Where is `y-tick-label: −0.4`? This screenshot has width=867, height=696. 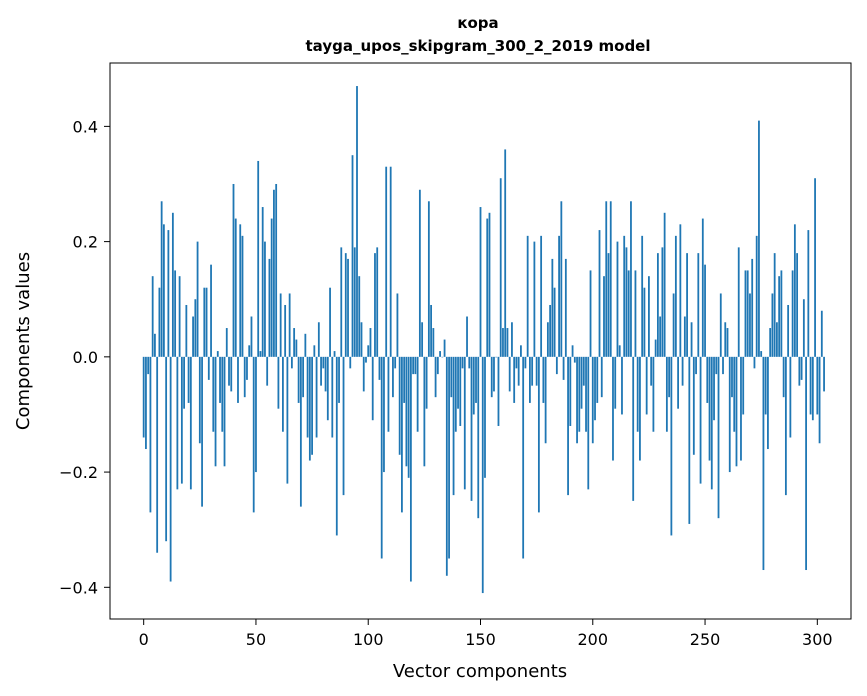
y-tick-label: −0.4 is located at coordinates (78, 587).